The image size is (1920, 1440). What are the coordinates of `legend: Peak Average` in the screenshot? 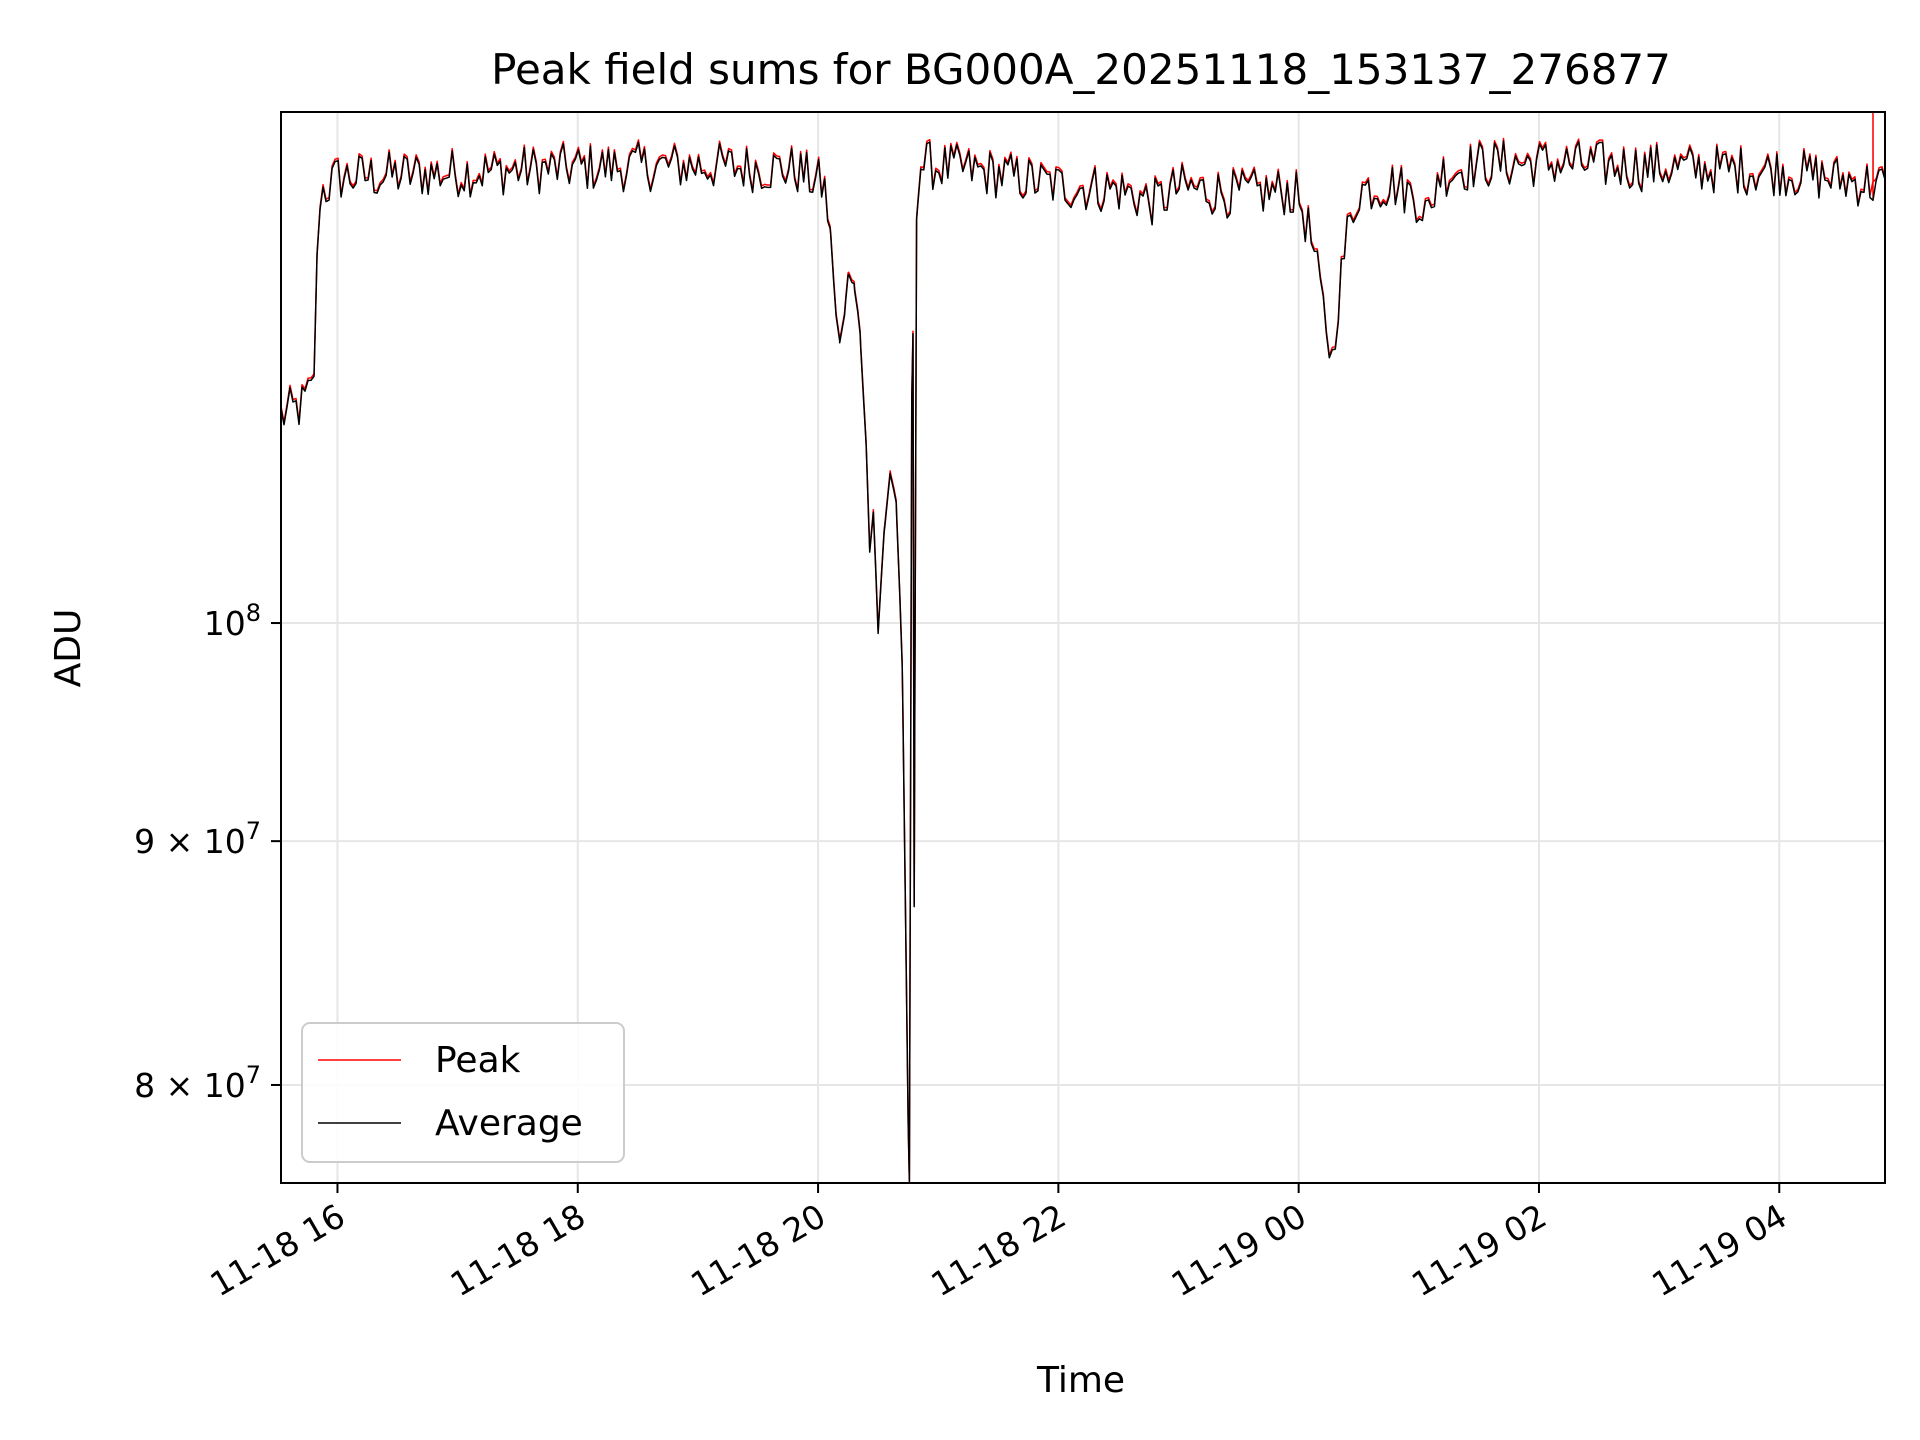 It's located at (463, 1092).